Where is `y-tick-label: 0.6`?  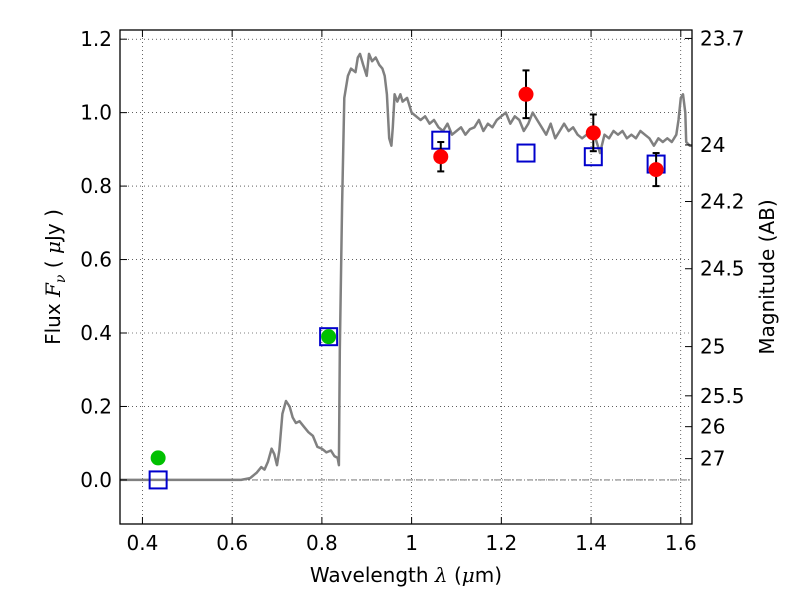
y-tick-label: 0.6 is located at coordinates (96, 260).